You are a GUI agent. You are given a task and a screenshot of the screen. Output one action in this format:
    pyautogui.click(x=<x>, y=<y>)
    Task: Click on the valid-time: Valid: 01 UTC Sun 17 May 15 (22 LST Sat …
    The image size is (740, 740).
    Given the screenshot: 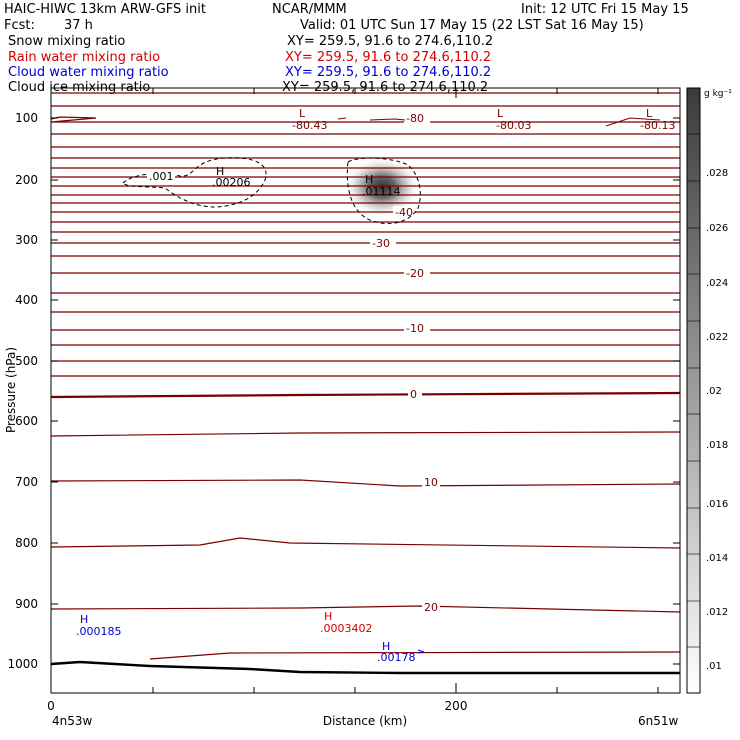 What is the action you would take?
    pyautogui.click(x=472, y=25)
    